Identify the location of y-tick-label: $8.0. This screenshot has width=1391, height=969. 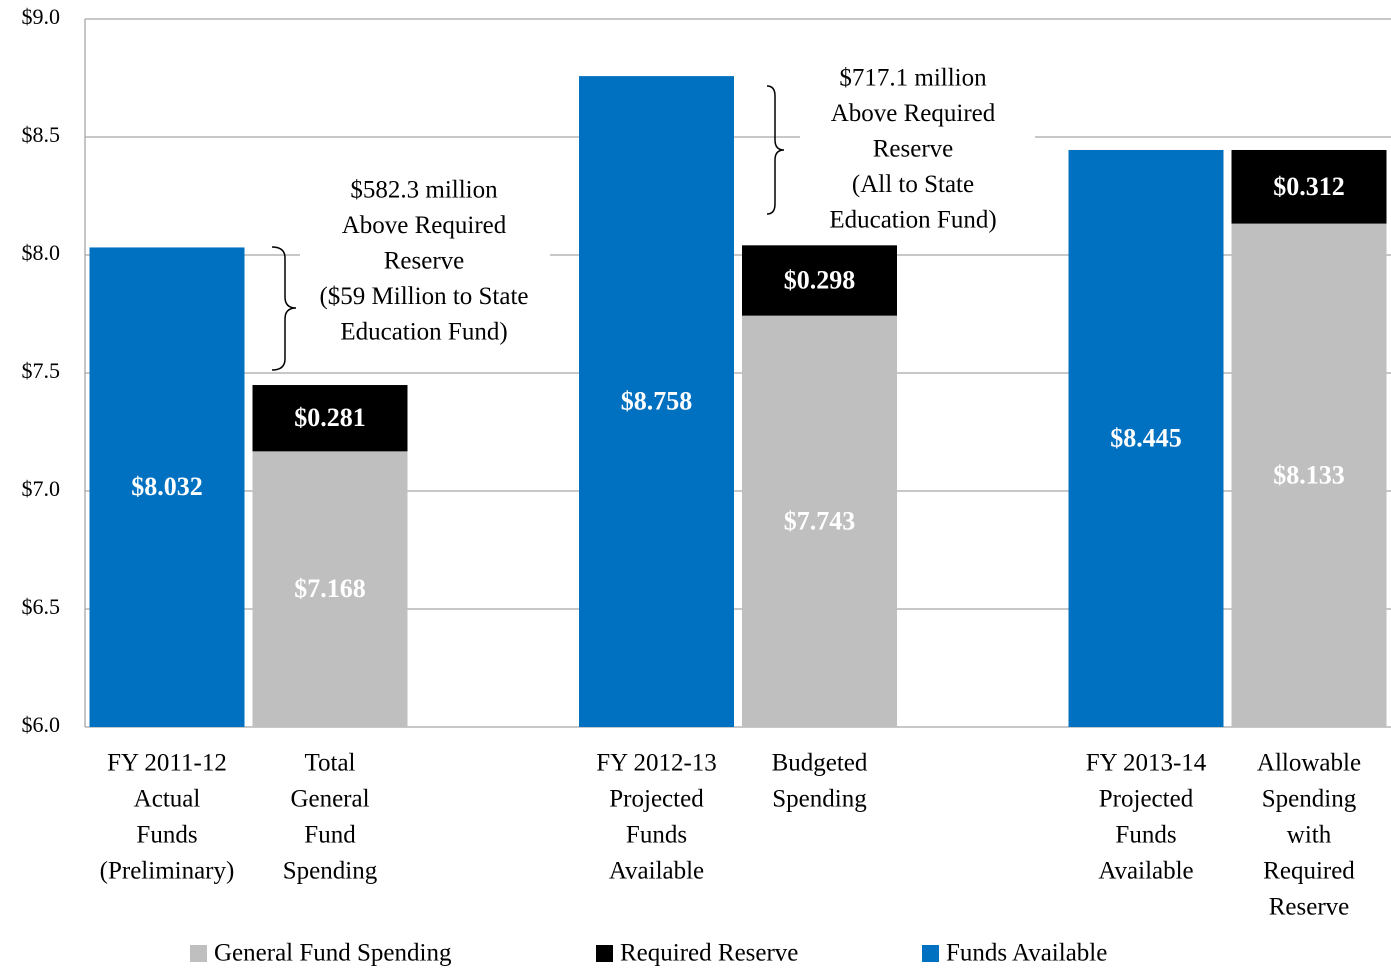
(41, 252).